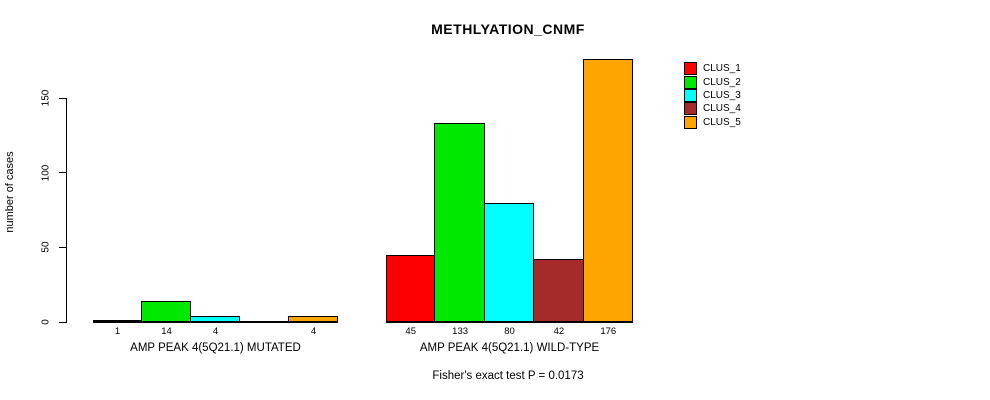 The height and width of the screenshot is (400, 990). Describe the element at coordinates (722, 82) in the screenshot. I see `legend-label: CLUS_2` at that location.